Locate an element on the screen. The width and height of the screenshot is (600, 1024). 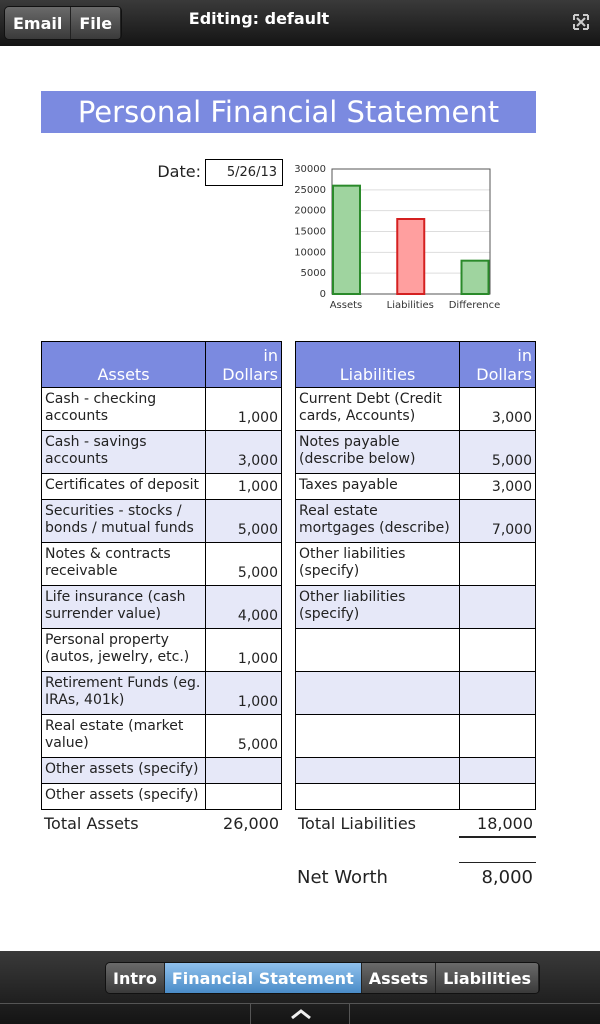
sheet-tab: Assets is located at coordinates (399, 978).